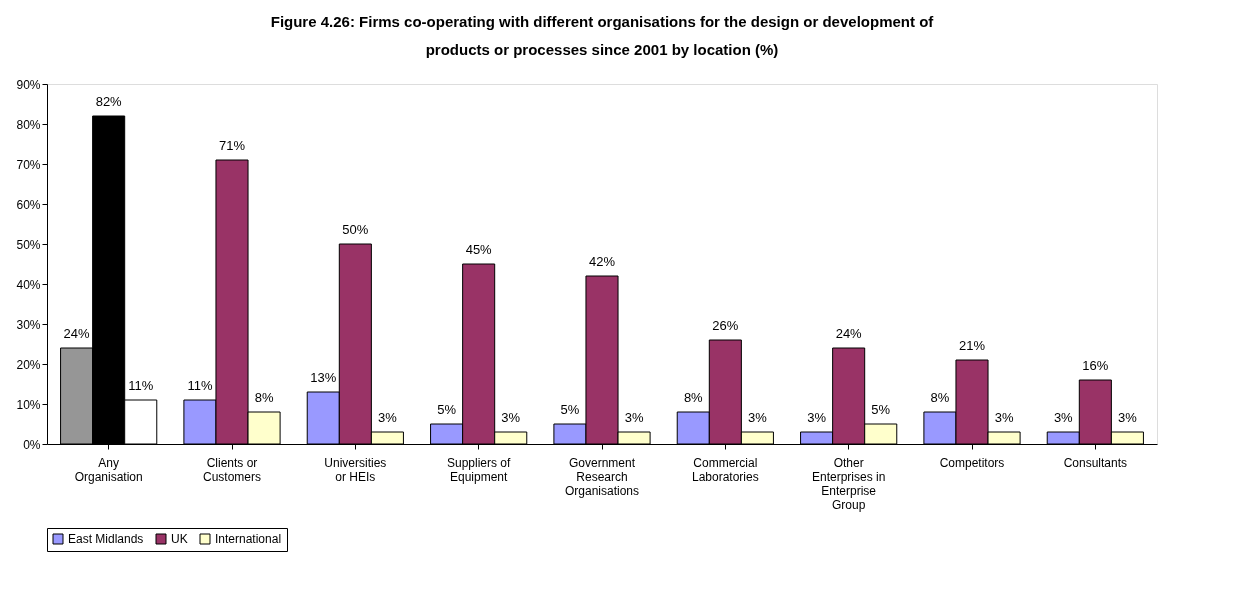  I want to click on x-tick-label: Consultants, so click(1095, 462).